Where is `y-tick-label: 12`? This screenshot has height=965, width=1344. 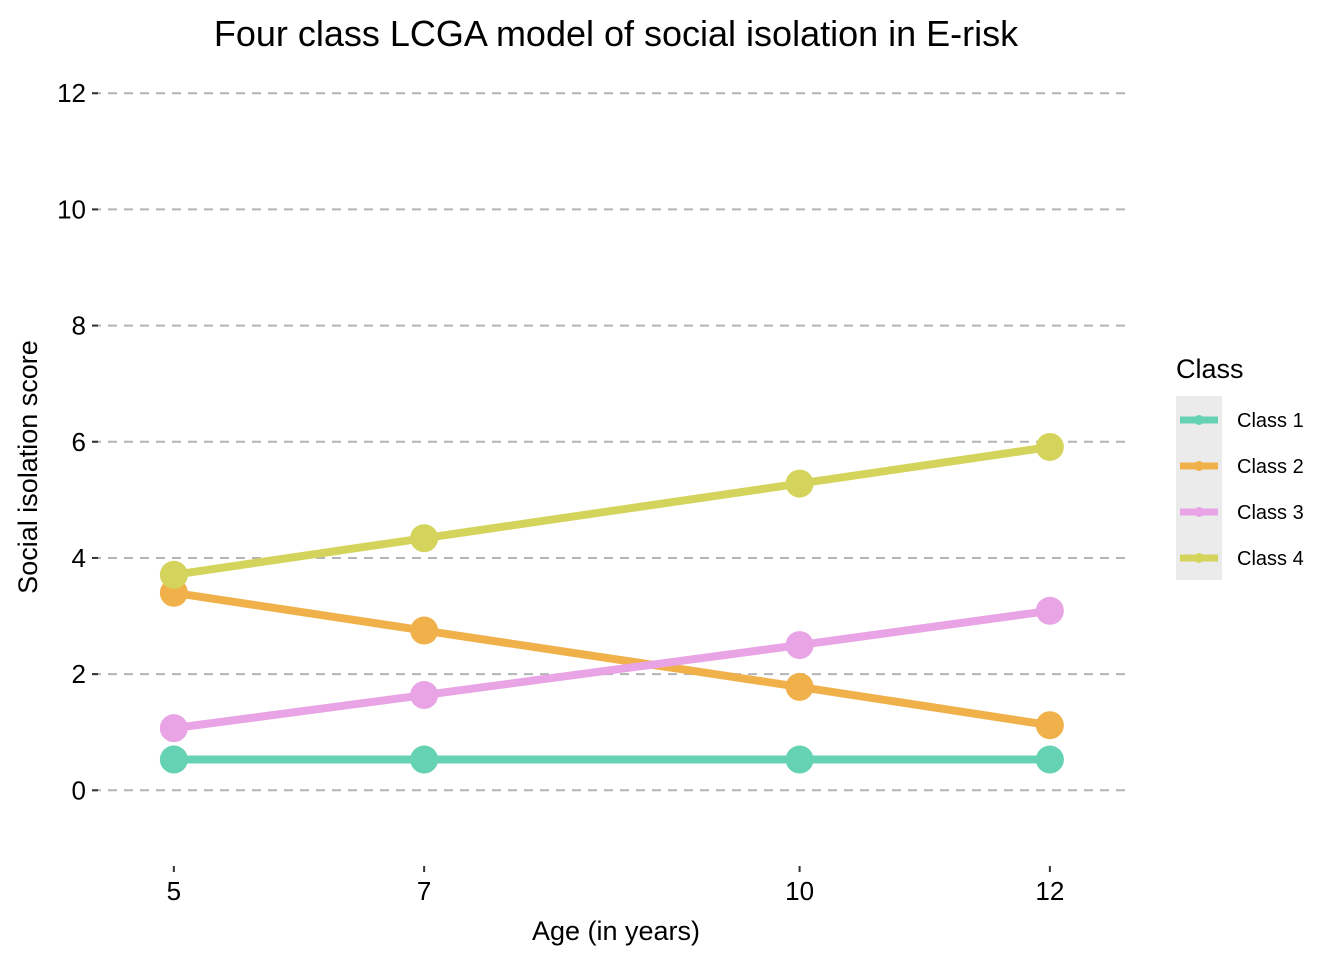
y-tick-label: 12 is located at coordinates (71, 93).